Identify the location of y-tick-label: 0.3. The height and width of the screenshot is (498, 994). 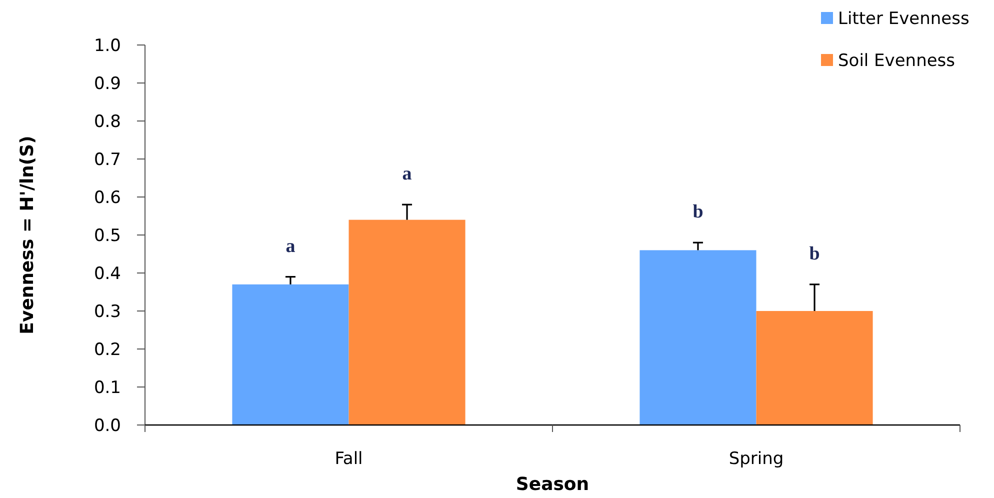
(107, 312).